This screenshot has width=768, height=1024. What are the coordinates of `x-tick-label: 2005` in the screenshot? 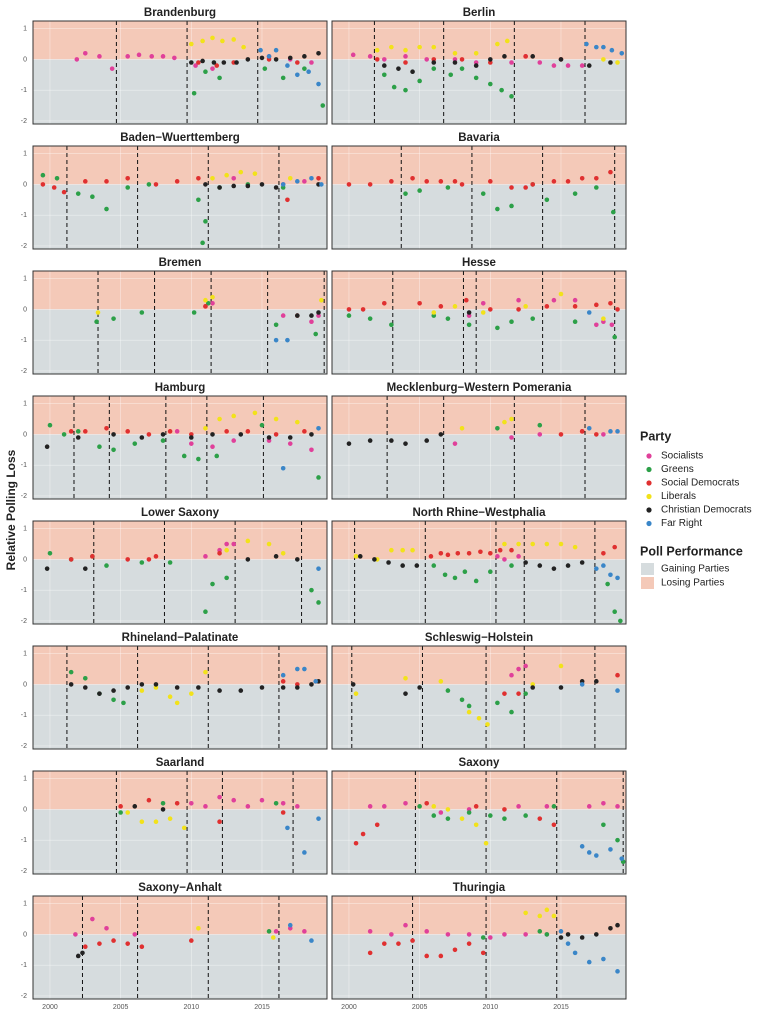 It's located at (121, 1007).